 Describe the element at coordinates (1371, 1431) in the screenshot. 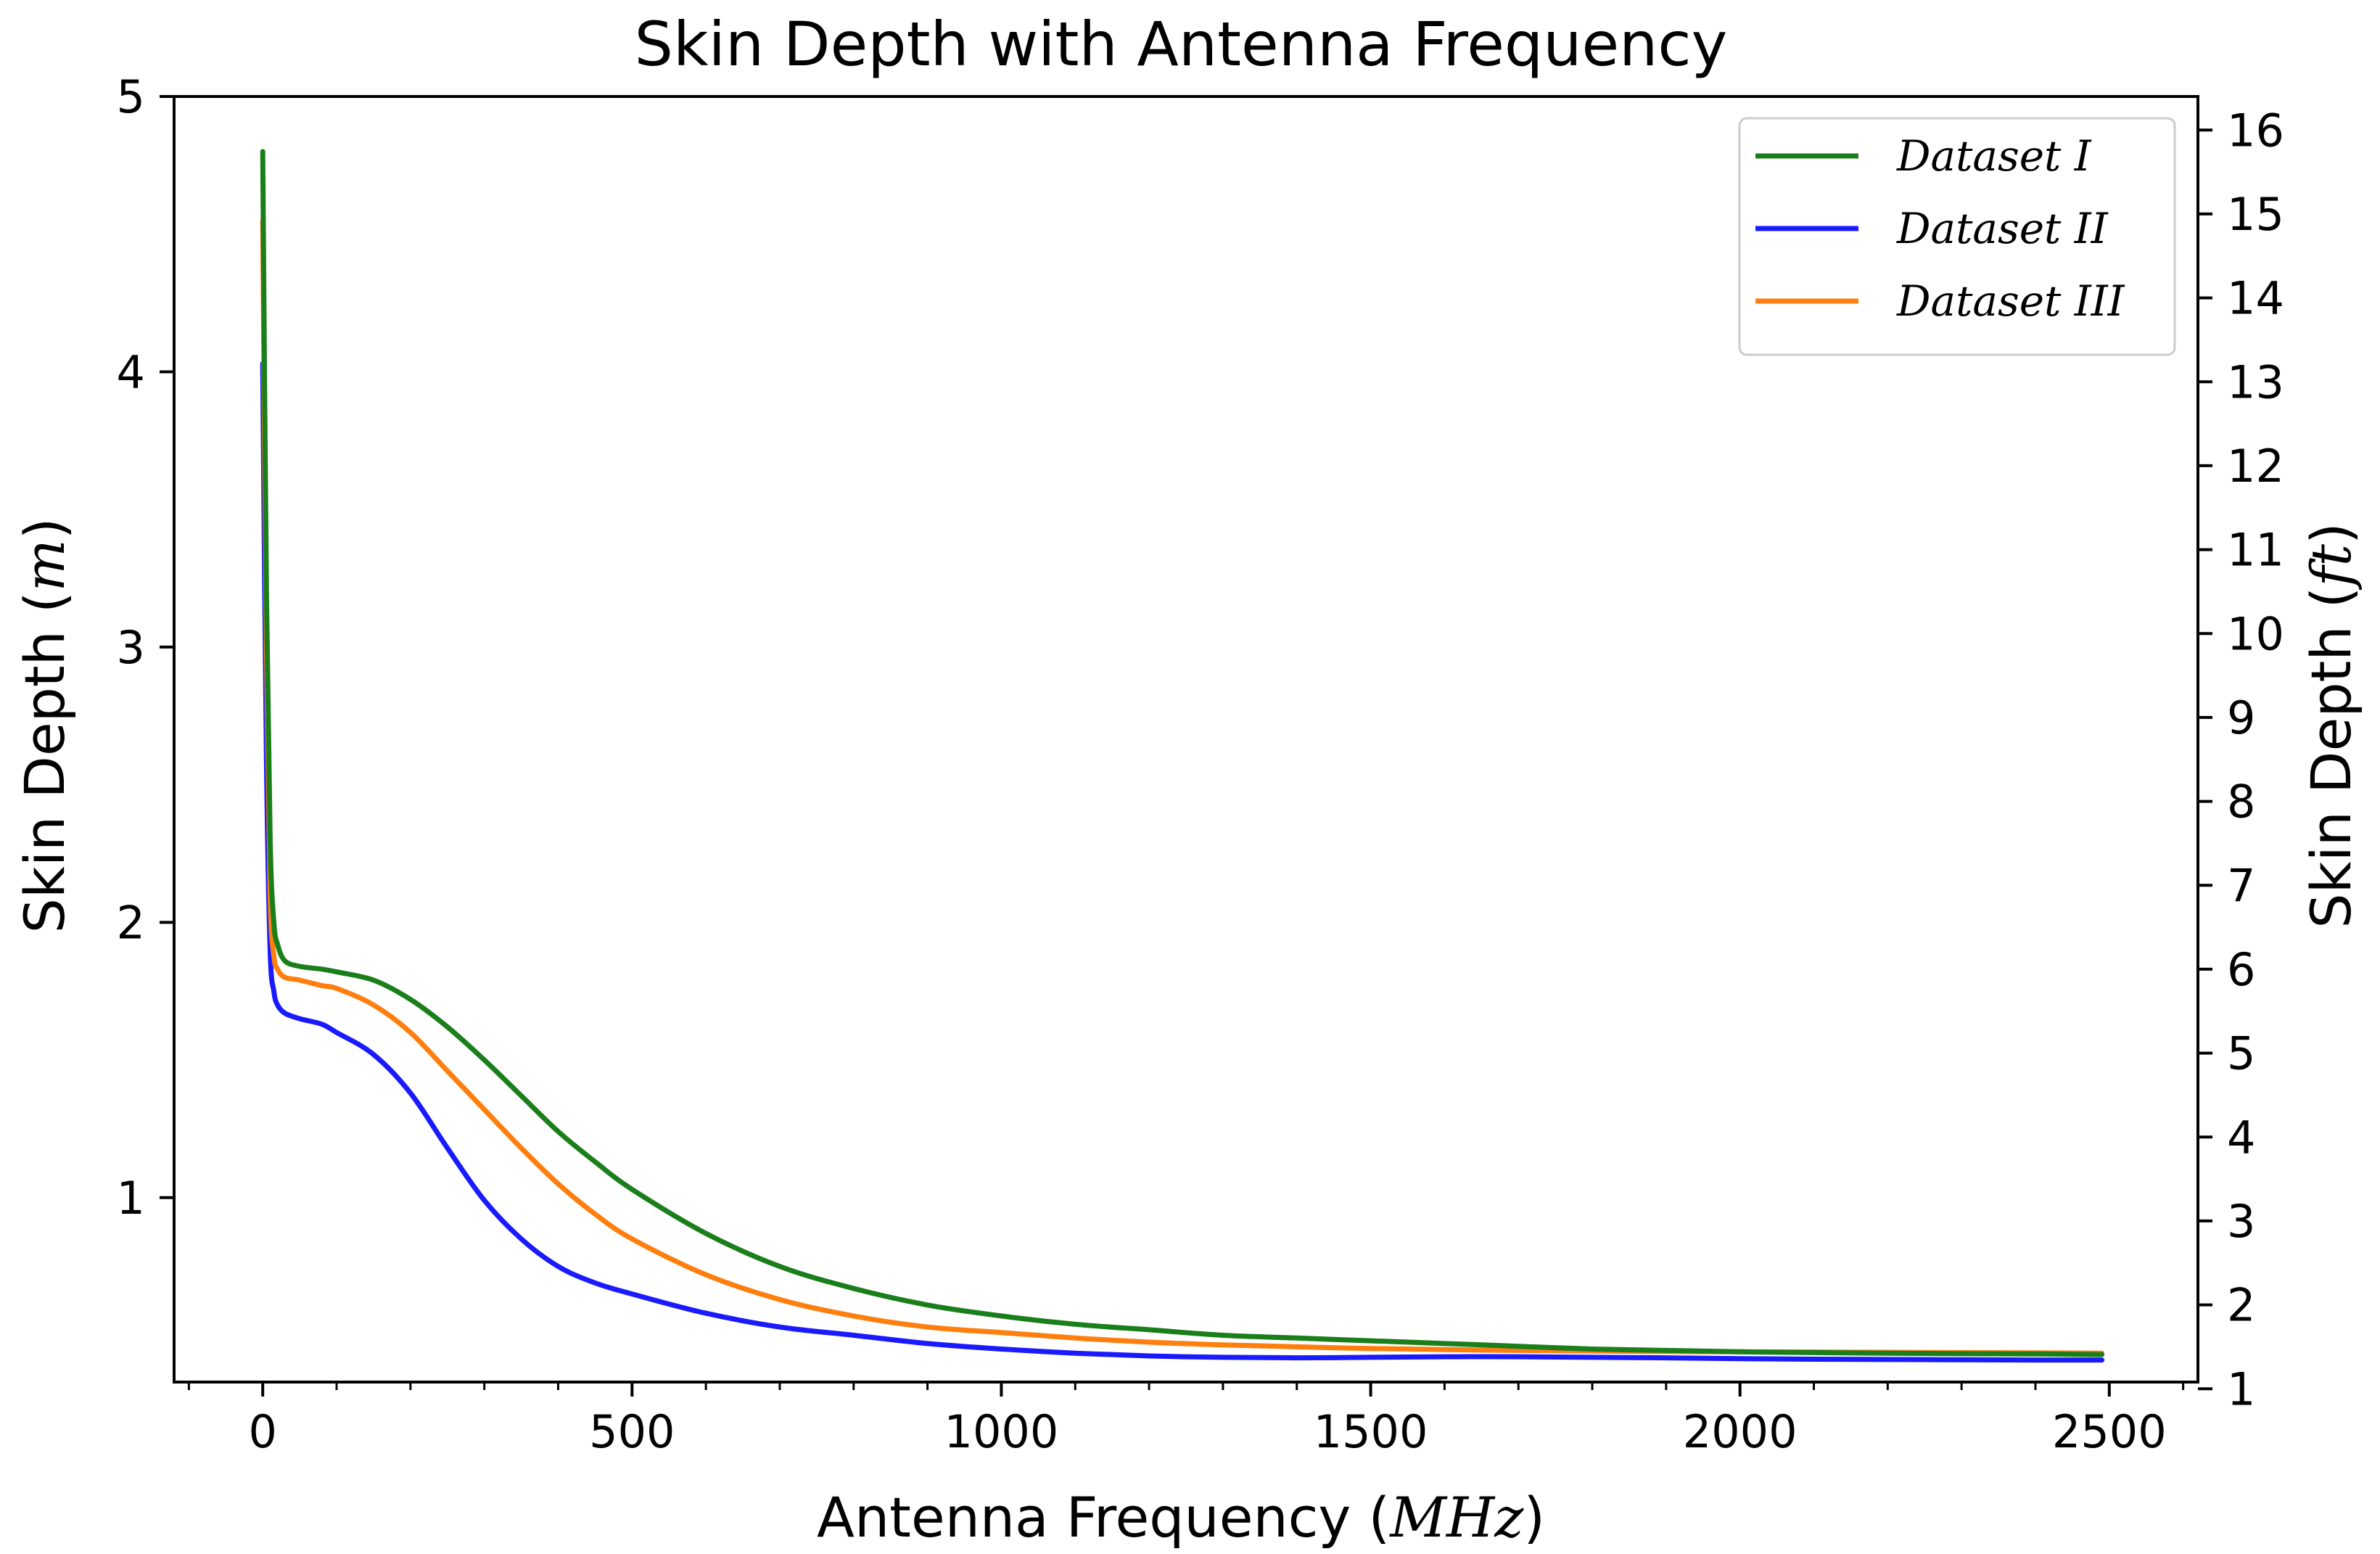

I see `x-tick-label: 1500` at that location.